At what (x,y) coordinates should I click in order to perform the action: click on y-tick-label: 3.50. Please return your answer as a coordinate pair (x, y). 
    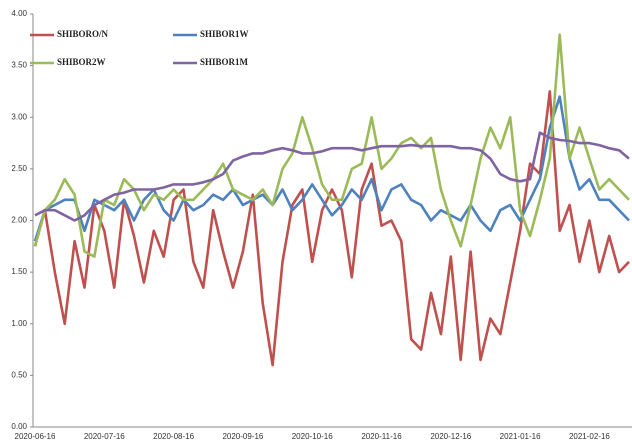
    Looking at the image, I should click on (19, 65).